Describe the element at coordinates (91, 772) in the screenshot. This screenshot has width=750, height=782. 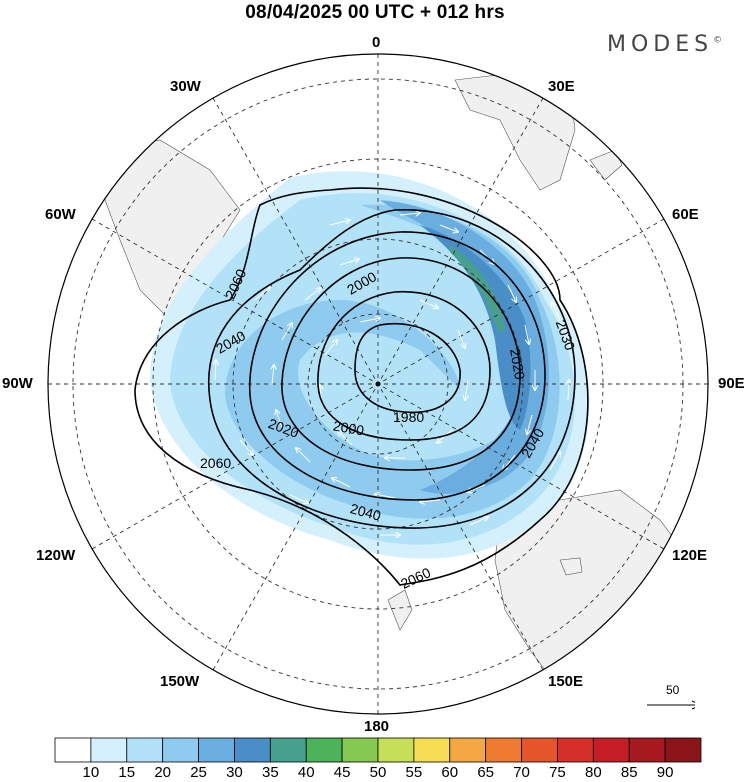
I see `colorbar-tick-label: 10` at that location.